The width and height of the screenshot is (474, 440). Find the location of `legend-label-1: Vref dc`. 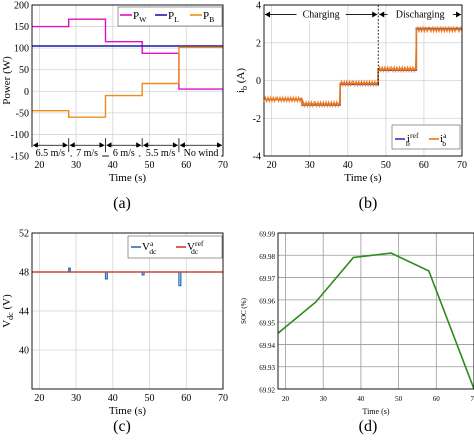

legend-label-1: Vref dc is located at coordinates (195, 247).